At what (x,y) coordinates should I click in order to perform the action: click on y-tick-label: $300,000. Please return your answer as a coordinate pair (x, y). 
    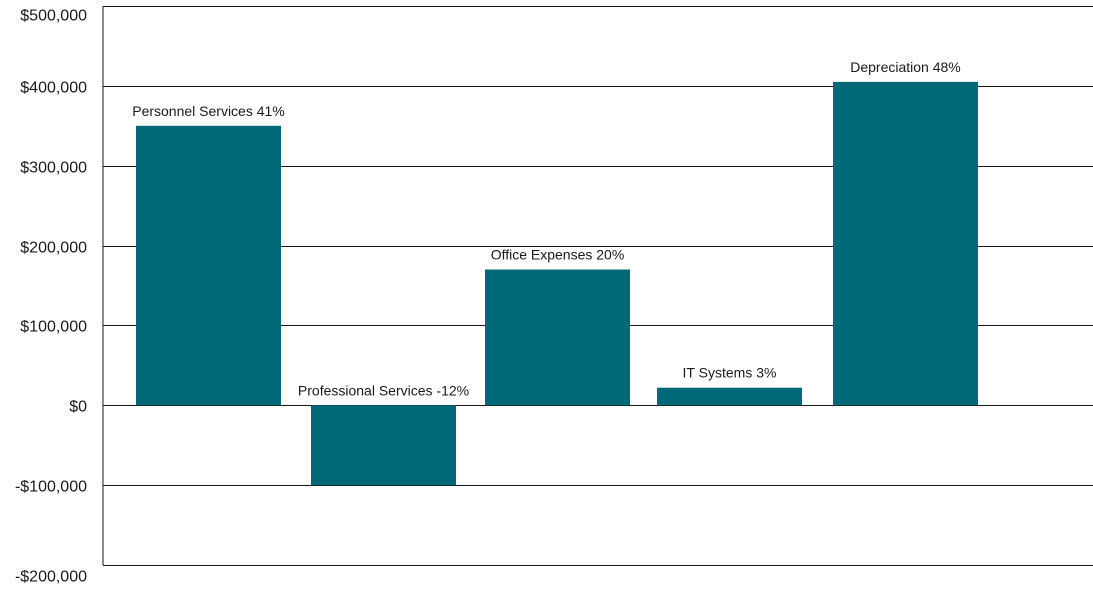
    Looking at the image, I should click on (53, 168).